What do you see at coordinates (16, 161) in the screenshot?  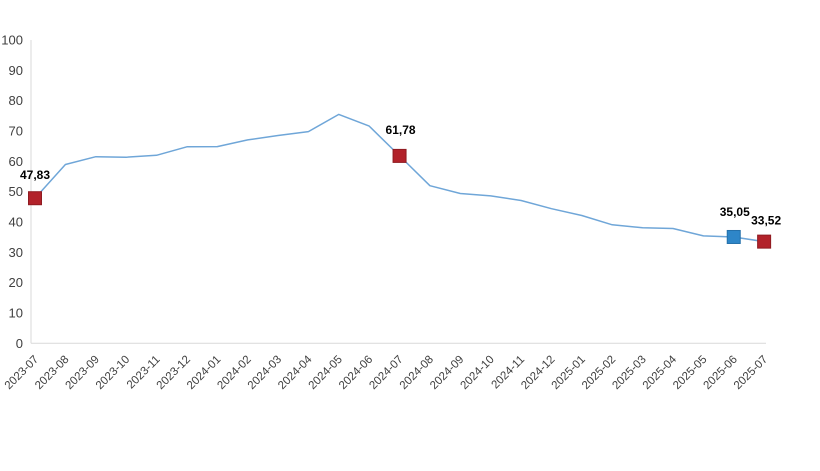 I see `y-axis-tick-label: 60` at bounding box center [16, 161].